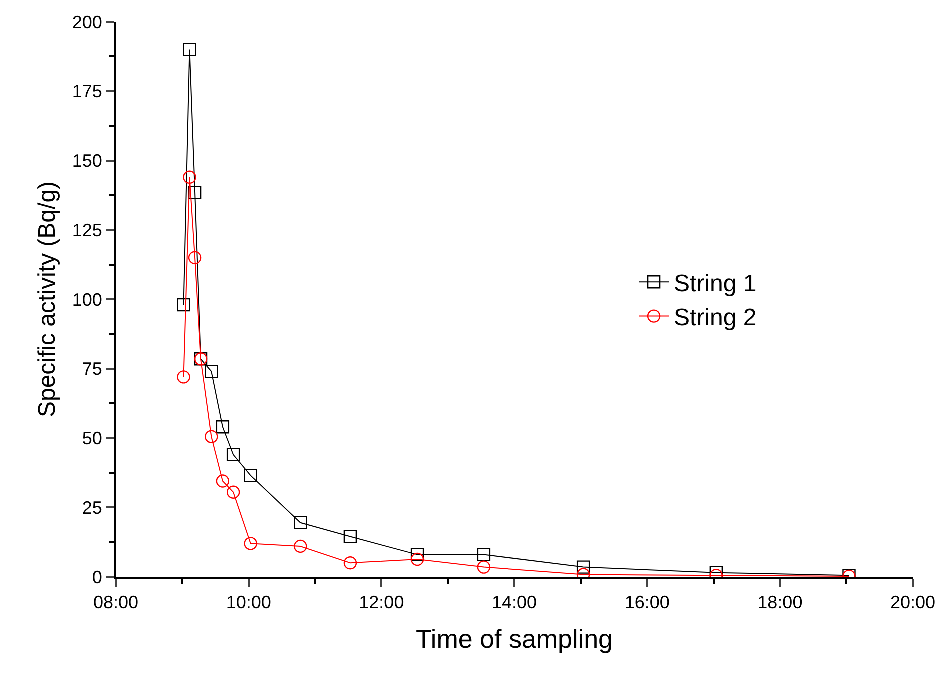 This screenshot has width=948, height=675. I want to click on legend-label: String 2, so click(715, 318).